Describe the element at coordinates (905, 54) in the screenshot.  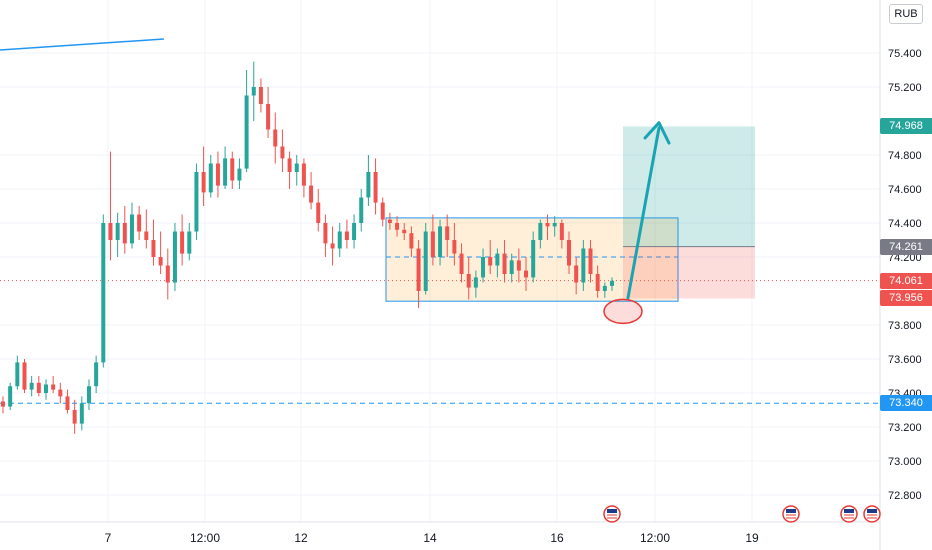
I see `y-tick-label: 75.400` at that location.